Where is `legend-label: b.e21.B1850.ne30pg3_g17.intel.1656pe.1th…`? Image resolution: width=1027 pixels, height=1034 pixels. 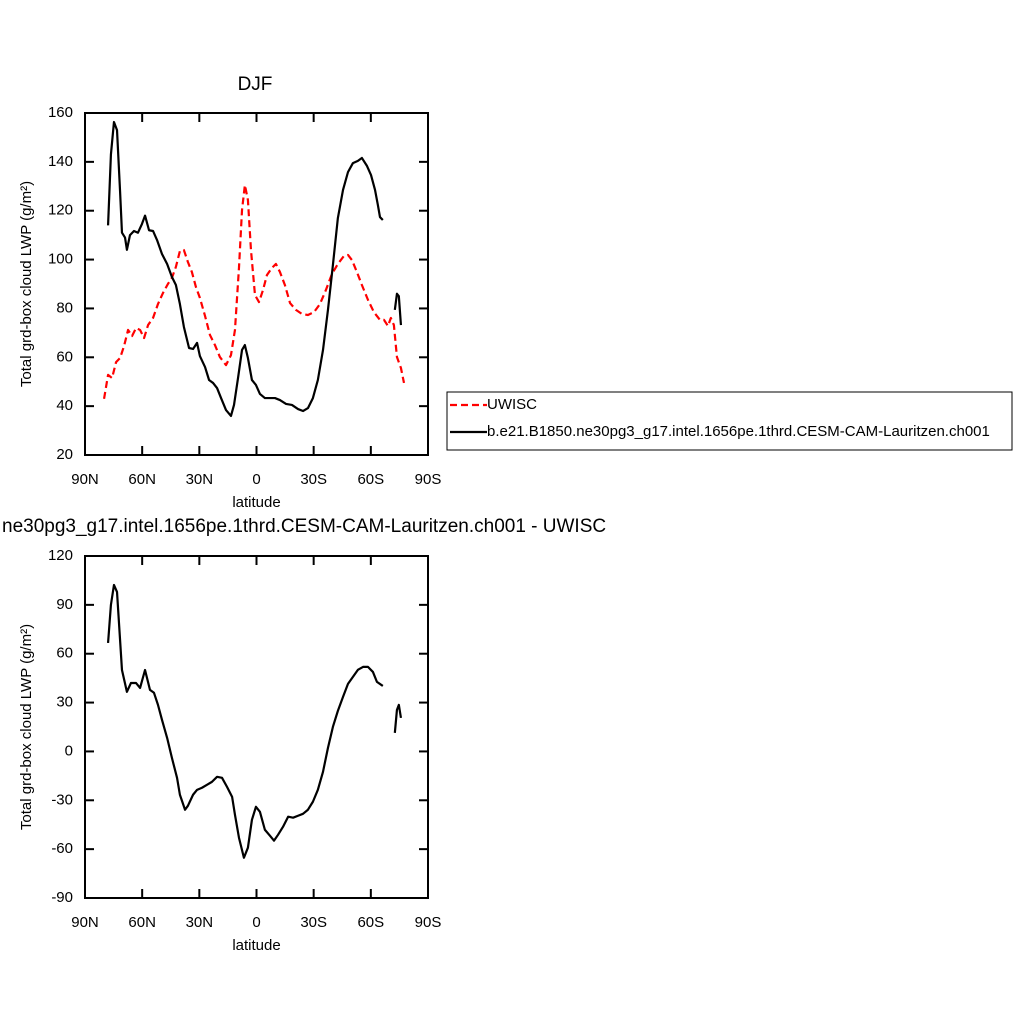 legend-label: b.e21.B1850.ne30pg3_g17.intel.1656pe.1th… is located at coordinates (738, 431).